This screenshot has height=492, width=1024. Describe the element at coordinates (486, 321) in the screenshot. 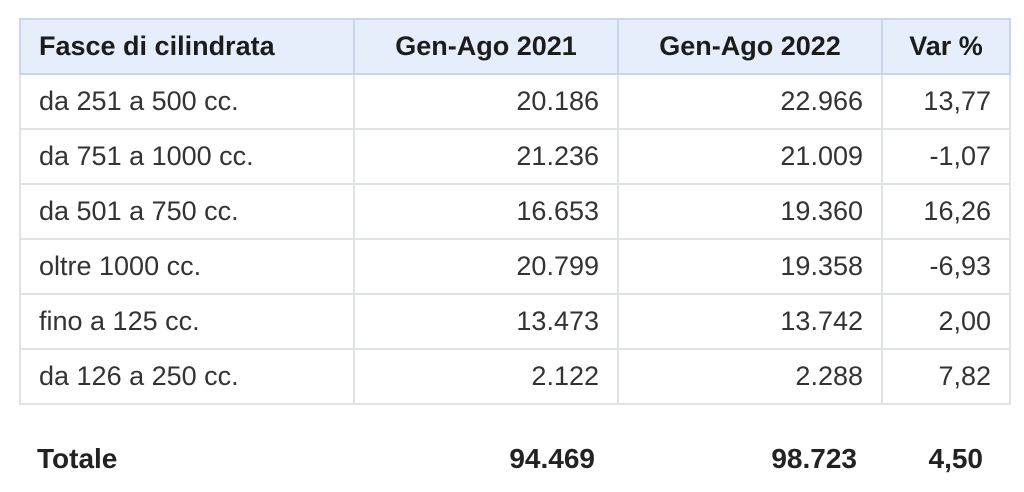

I see `table-cell: 13.473` at that location.